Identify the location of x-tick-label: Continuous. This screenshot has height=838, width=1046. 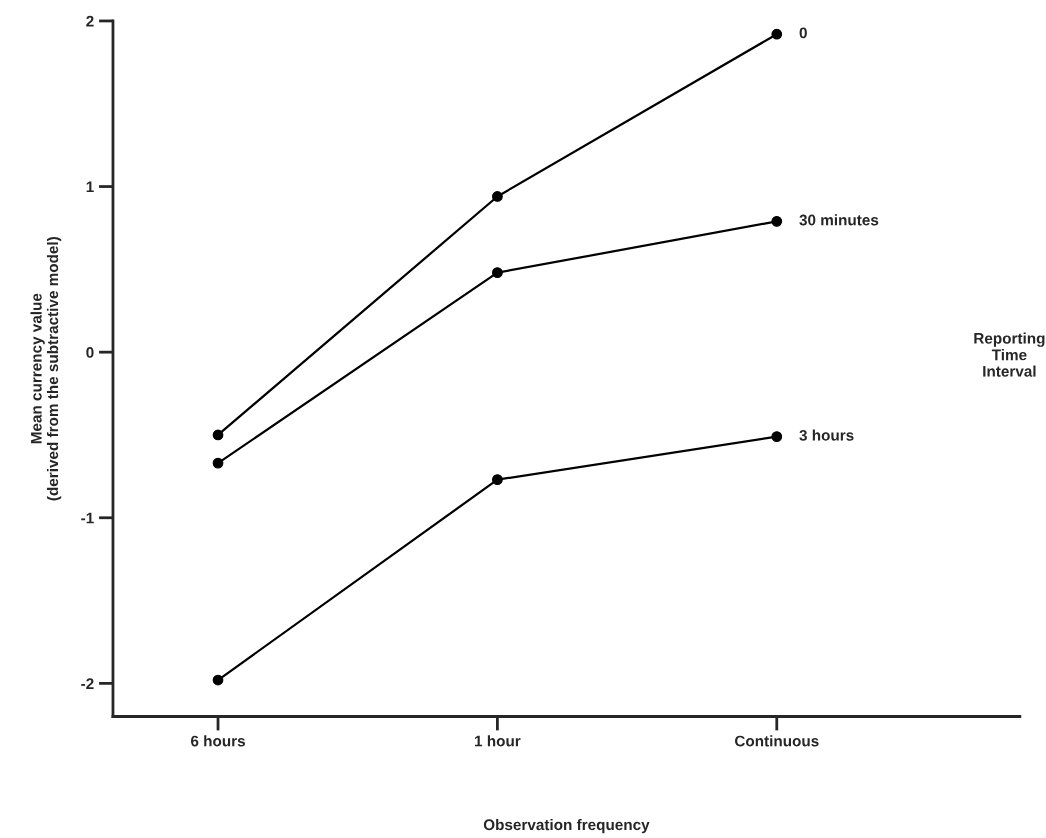
(776, 741).